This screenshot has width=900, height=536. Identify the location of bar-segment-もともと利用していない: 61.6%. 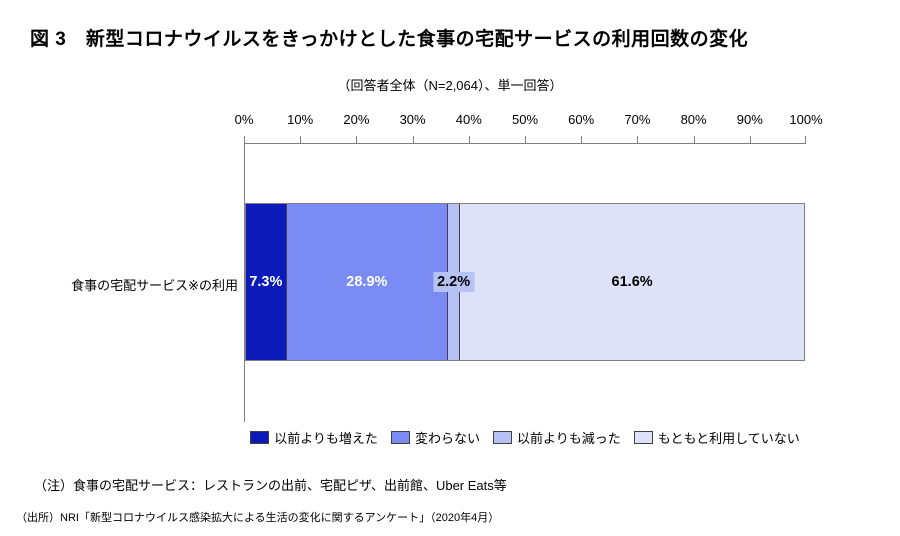
(632, 282).